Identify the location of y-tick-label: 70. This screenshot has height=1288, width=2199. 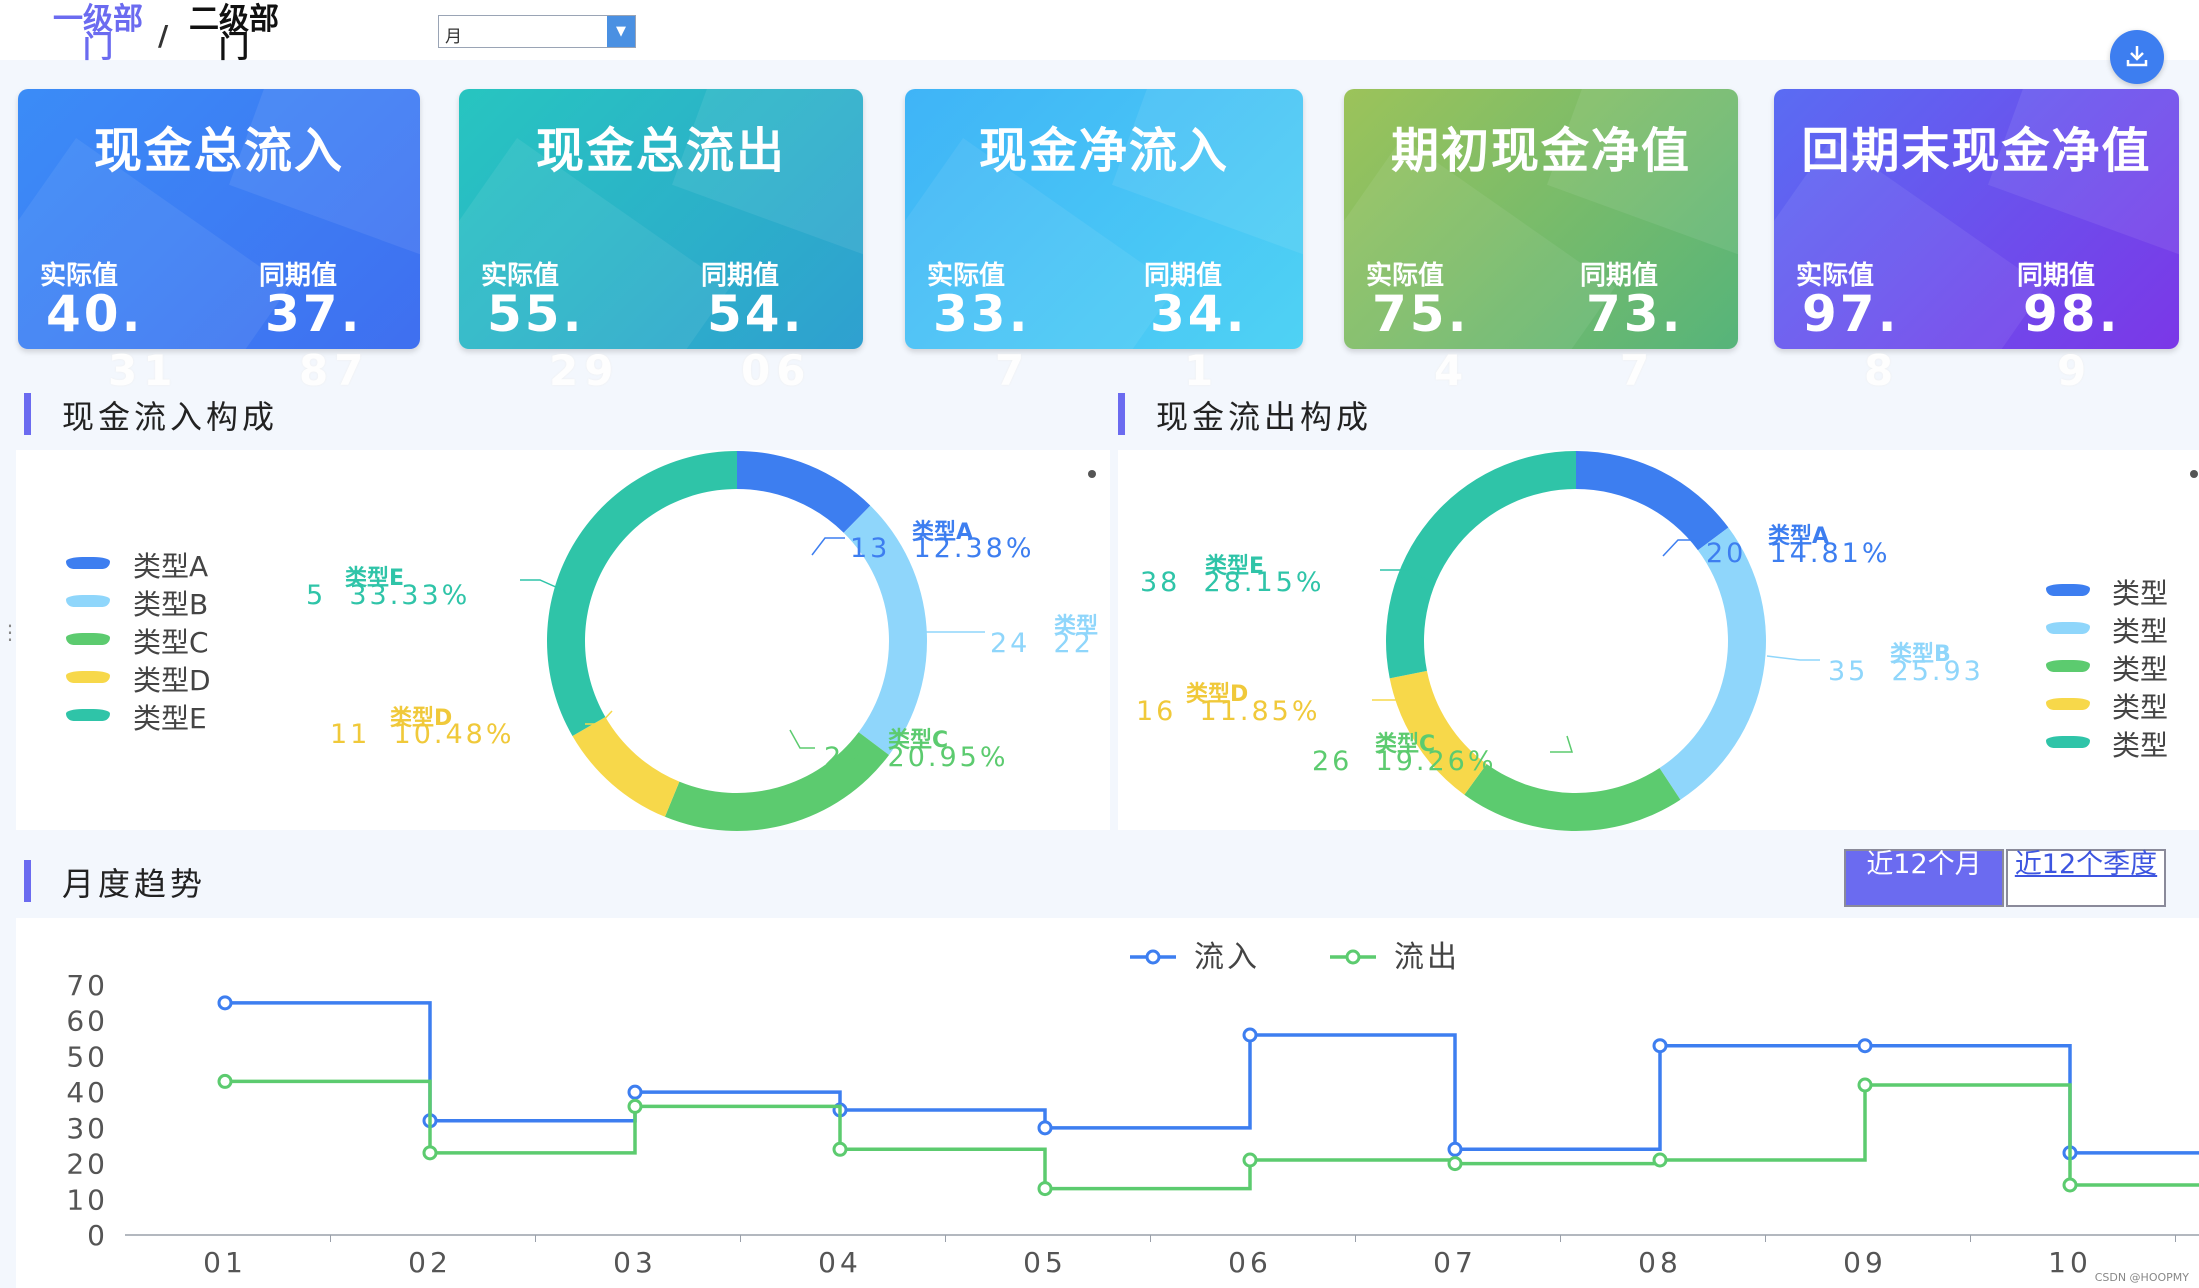
(87, 985).